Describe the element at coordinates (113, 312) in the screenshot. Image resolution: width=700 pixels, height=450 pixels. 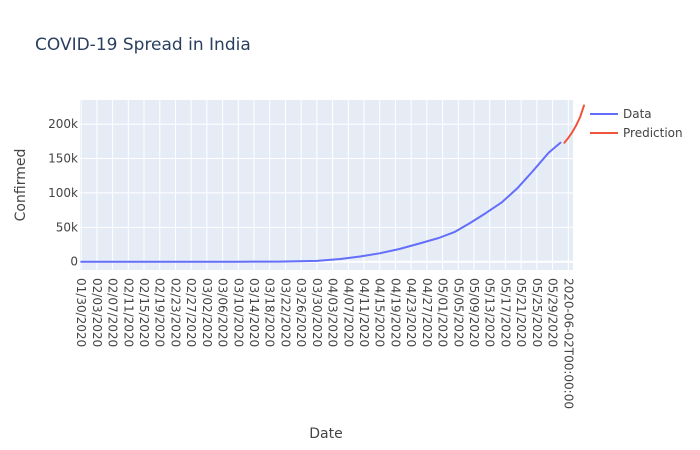
I see `x-tick-label: 02/07/2020` at that location.